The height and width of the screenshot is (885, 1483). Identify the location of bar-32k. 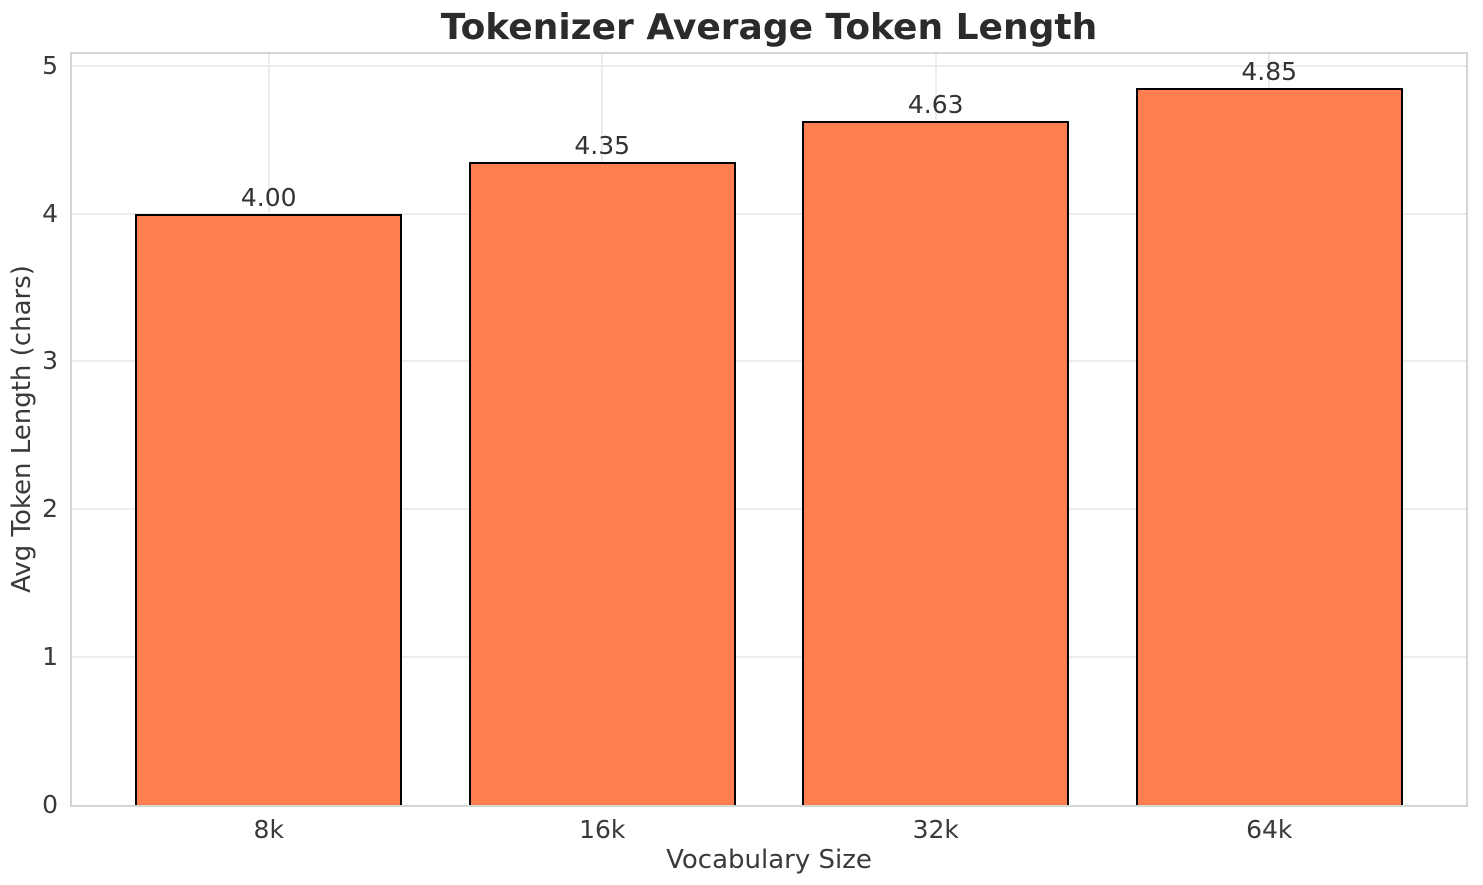
(936, 462).